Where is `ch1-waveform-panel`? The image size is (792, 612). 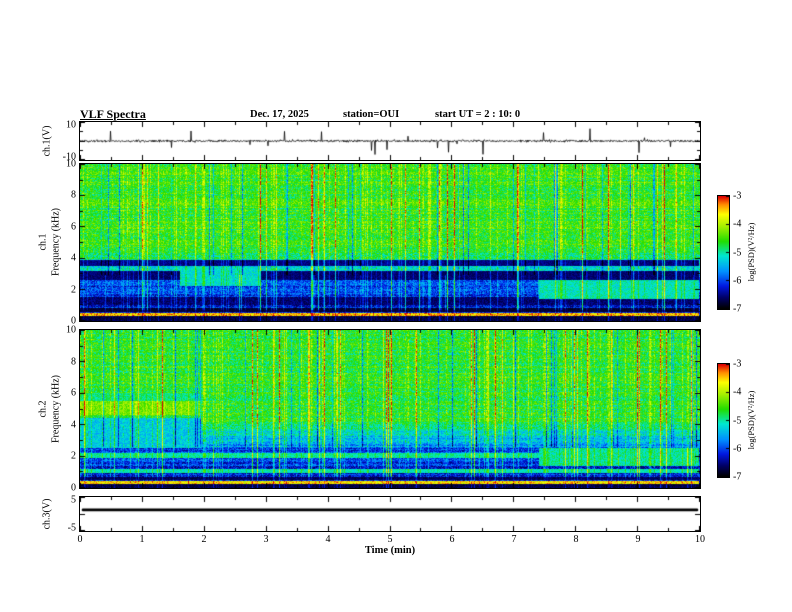 ch1-waveform-panel is located at coordinates (390, 141).